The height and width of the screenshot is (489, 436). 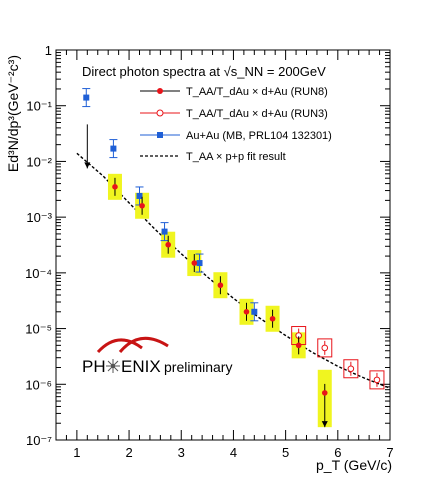 I want to click on y-tick-label: 10⁻⁷, so click(x=39, y=440).